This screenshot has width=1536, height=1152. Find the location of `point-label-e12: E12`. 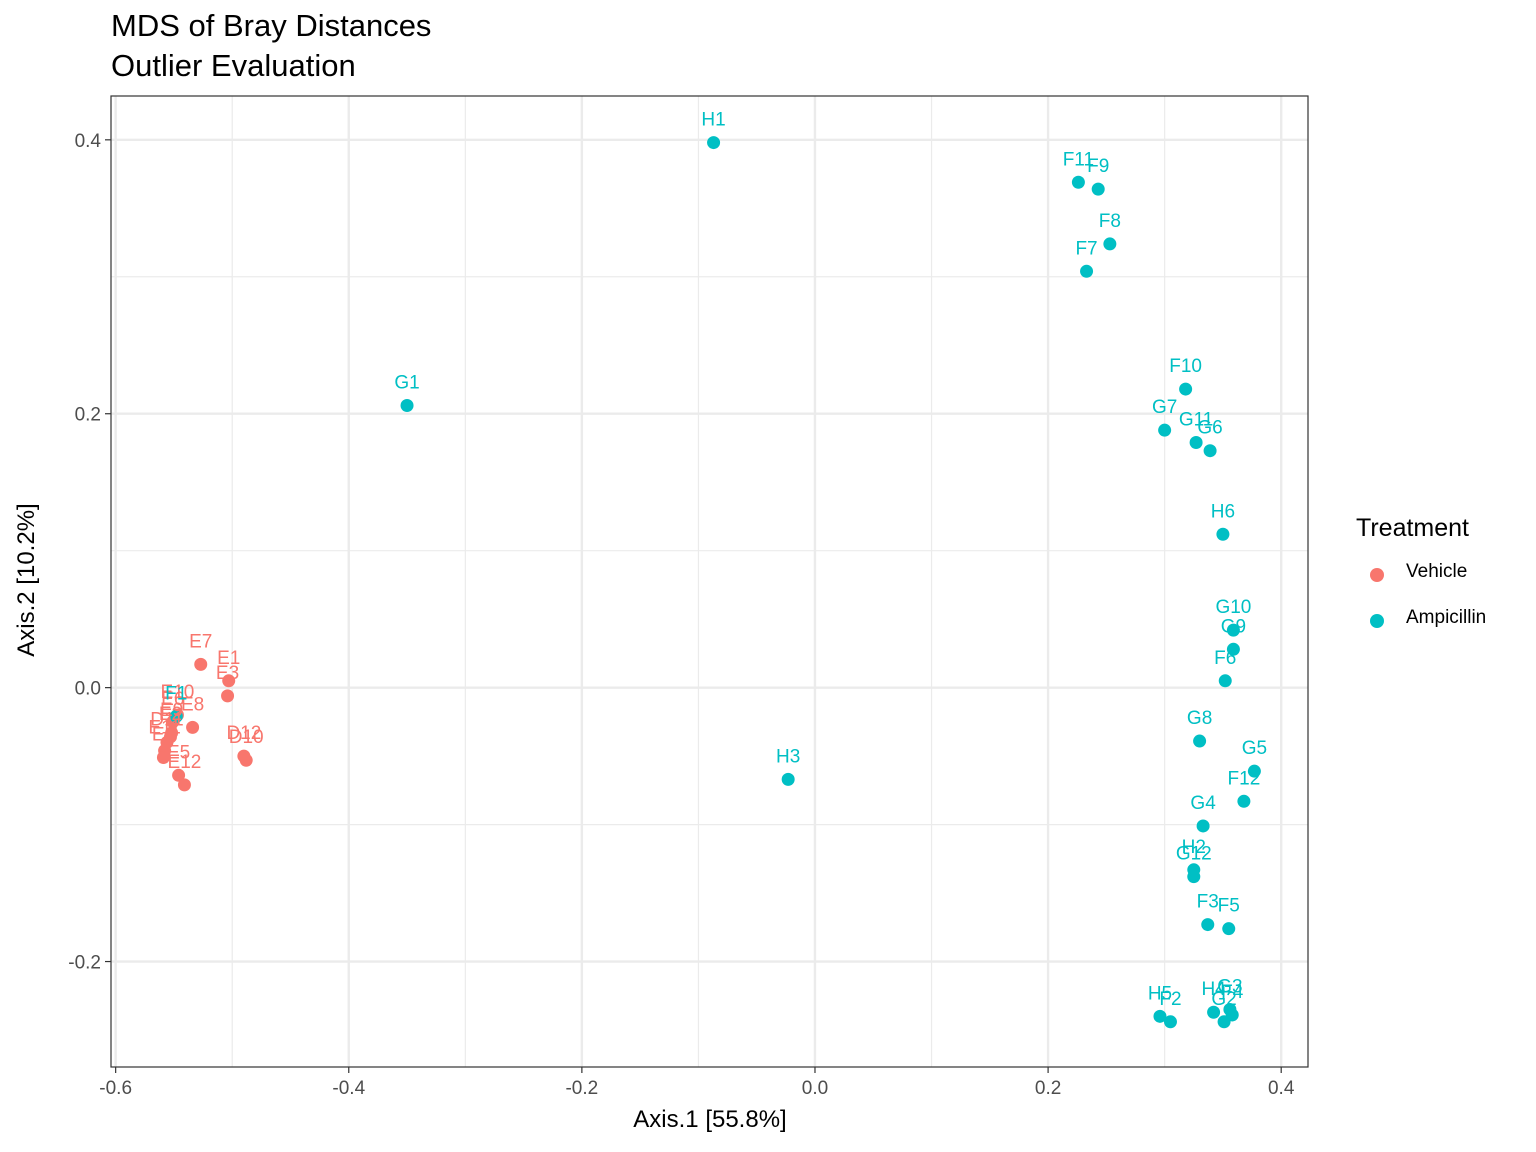

point-label-e12: E12 is located at coordinates (185, 762).